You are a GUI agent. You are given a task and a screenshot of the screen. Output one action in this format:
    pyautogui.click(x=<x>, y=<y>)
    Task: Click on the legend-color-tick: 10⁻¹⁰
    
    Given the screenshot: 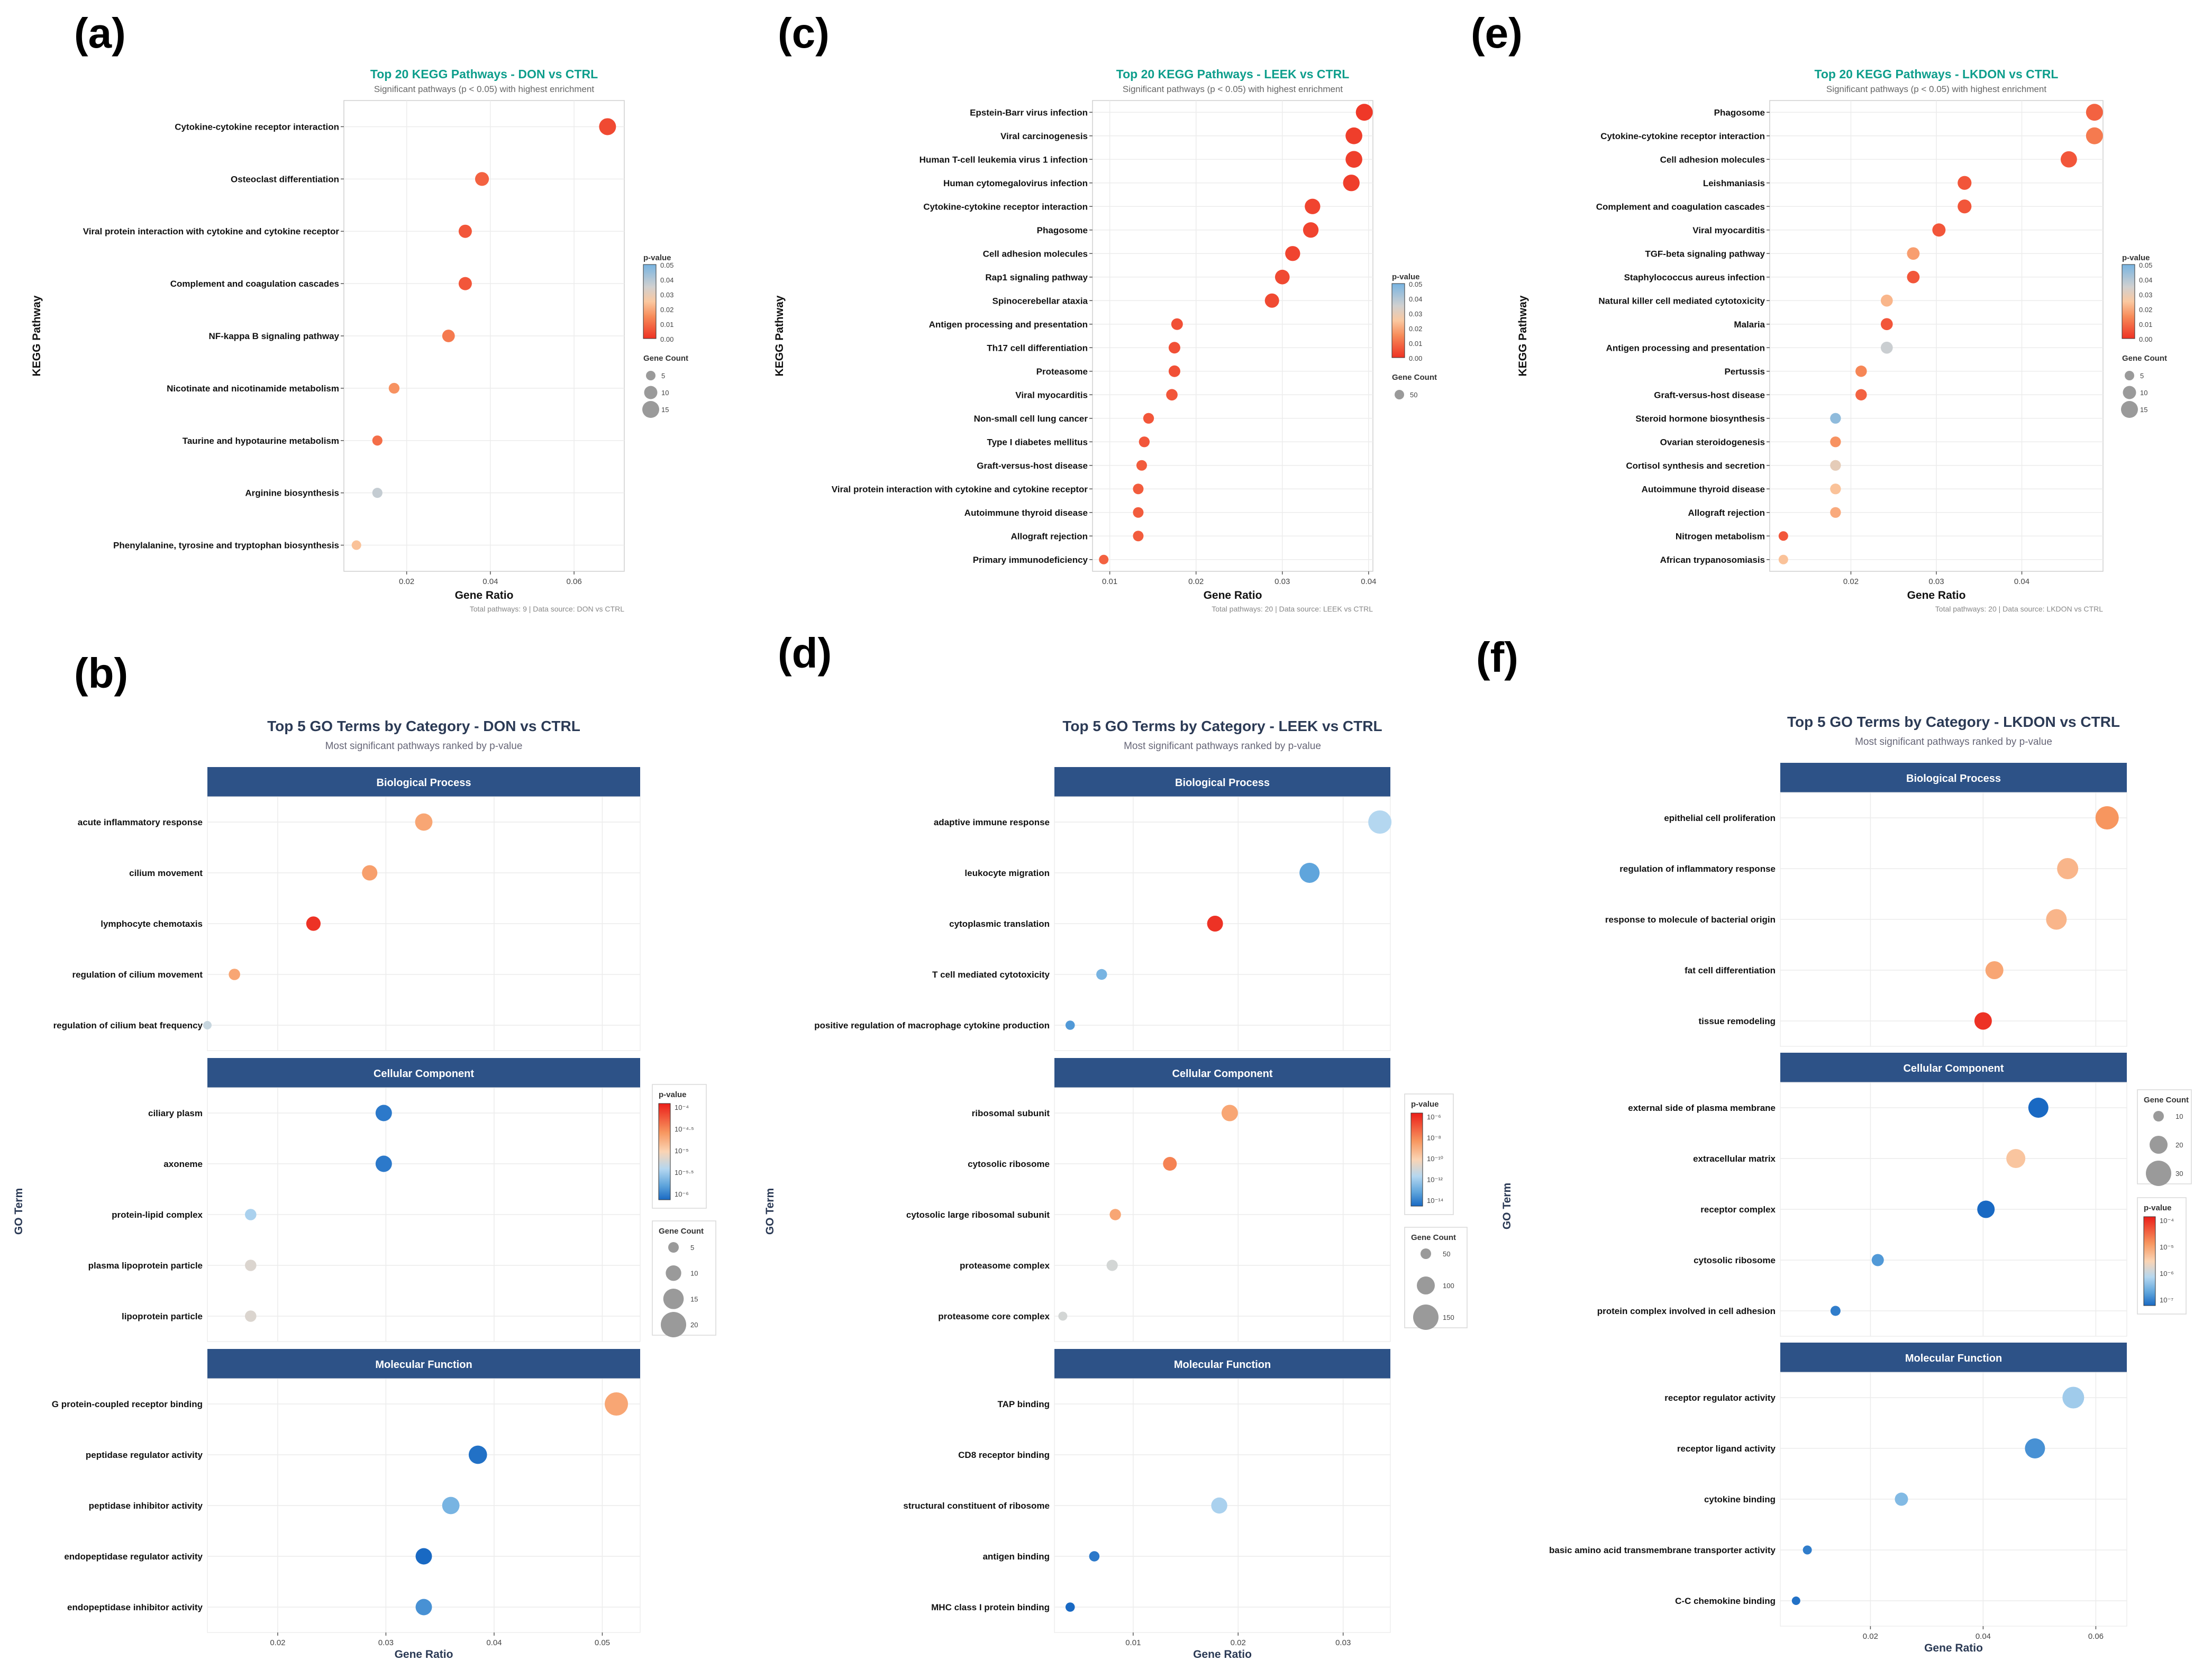 What is the action you would take?
    pyautogui.click(x=1435, y=1159)
    